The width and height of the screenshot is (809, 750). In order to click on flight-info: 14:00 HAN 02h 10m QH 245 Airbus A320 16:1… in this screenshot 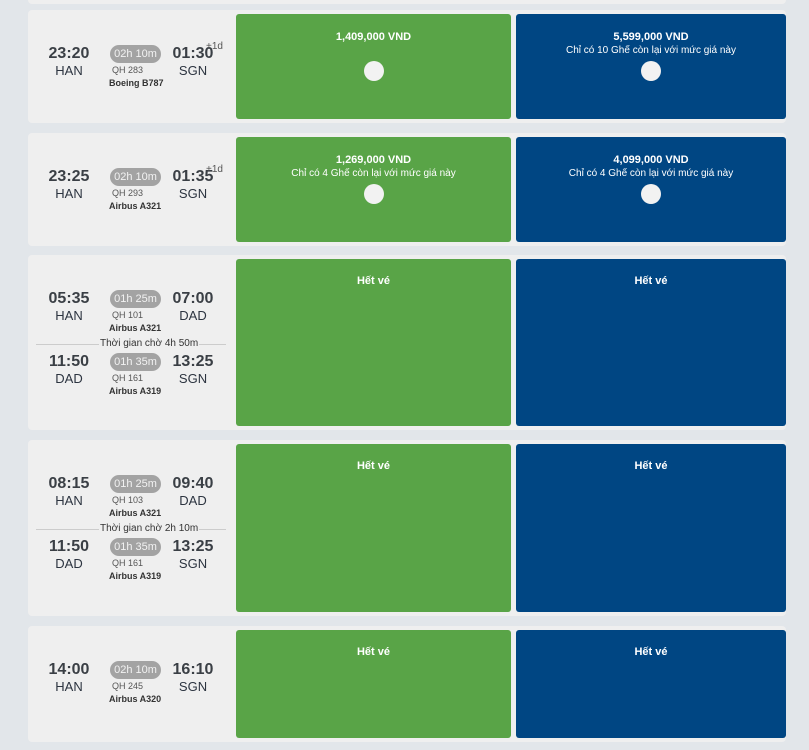, I will do `click(131, 684)`.